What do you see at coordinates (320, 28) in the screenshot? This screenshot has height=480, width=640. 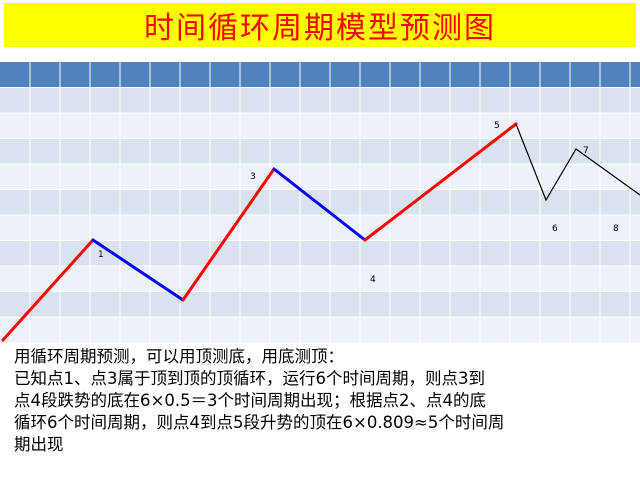 I see `diagram-title: 时间循环周期模型预测图` at bounding box center [320, 28].